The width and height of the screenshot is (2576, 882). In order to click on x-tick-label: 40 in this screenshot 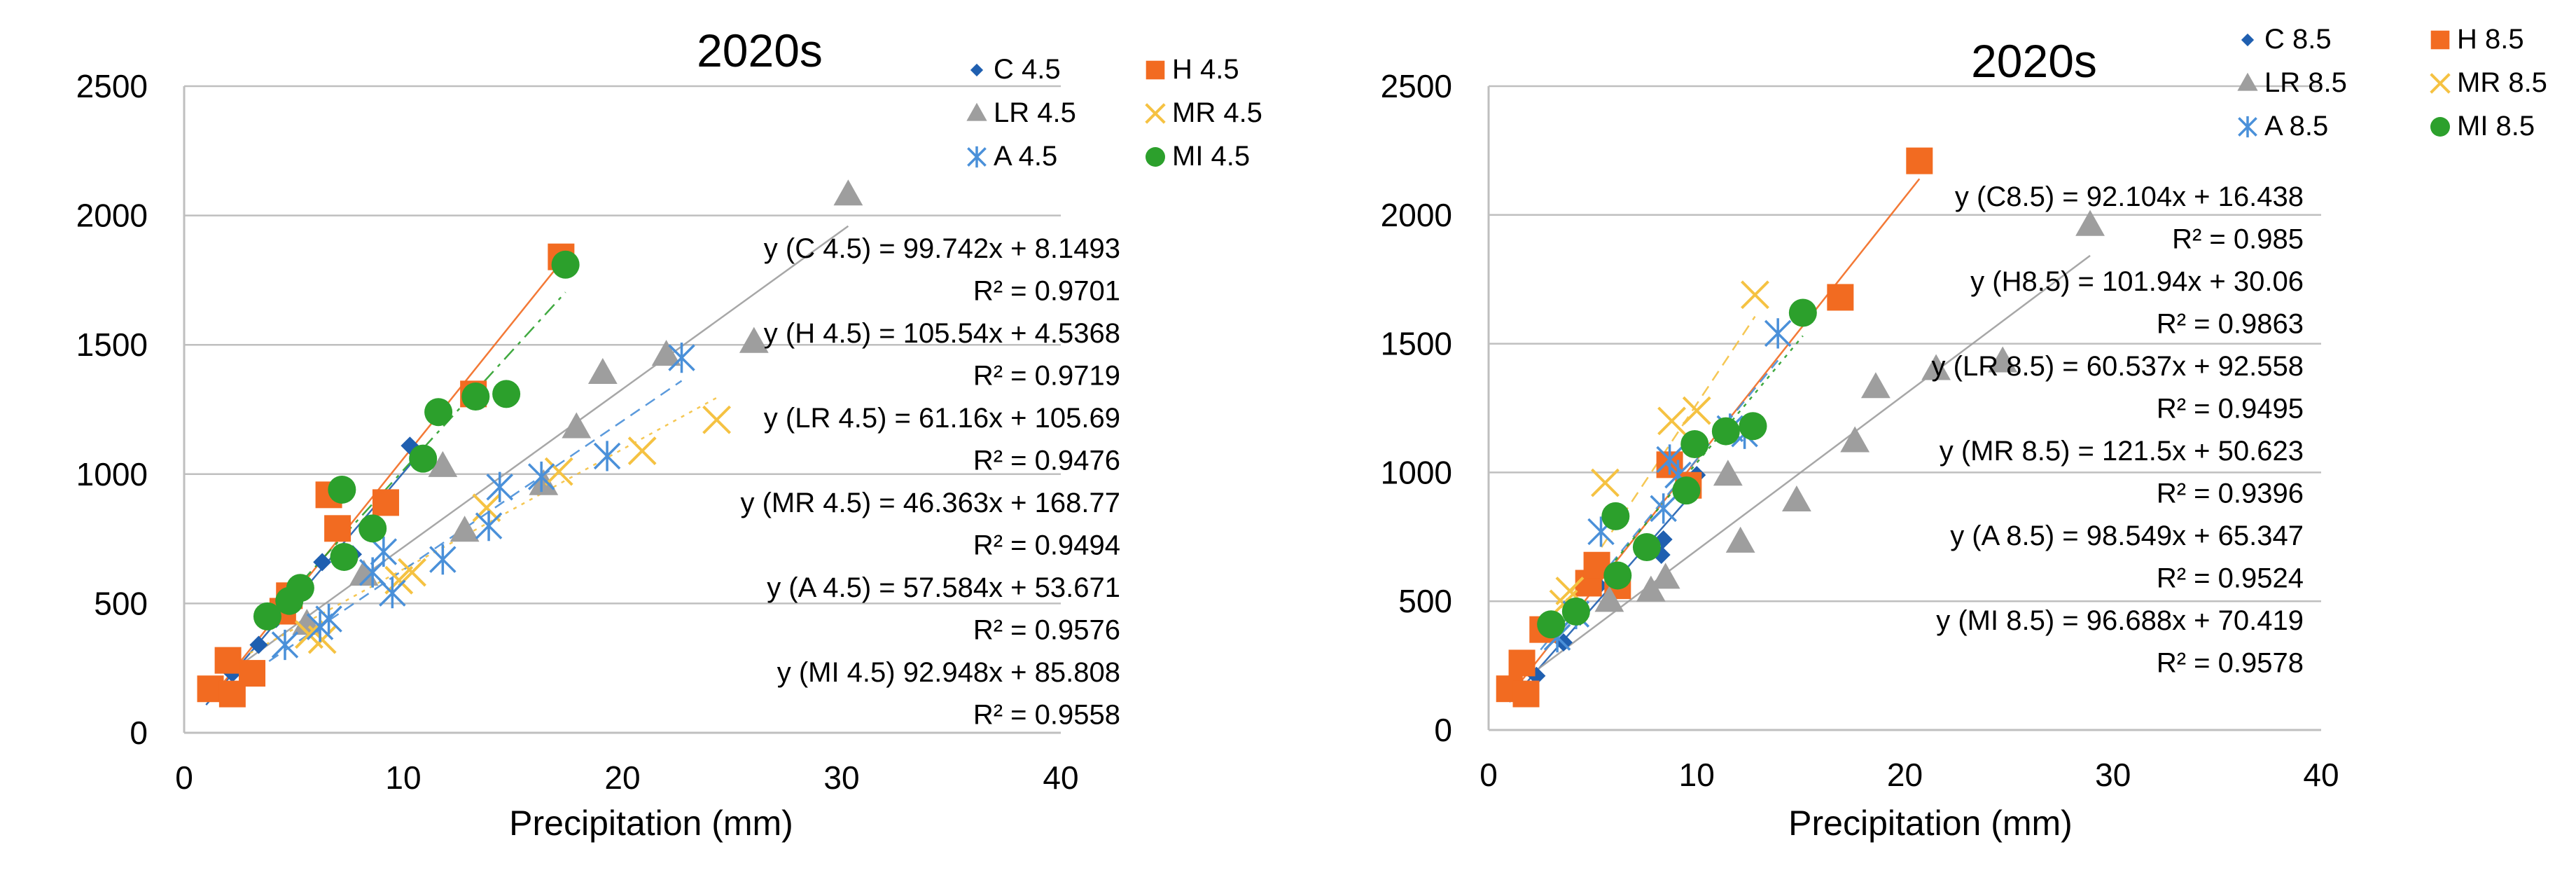, I will do `click(1060, 777)`.